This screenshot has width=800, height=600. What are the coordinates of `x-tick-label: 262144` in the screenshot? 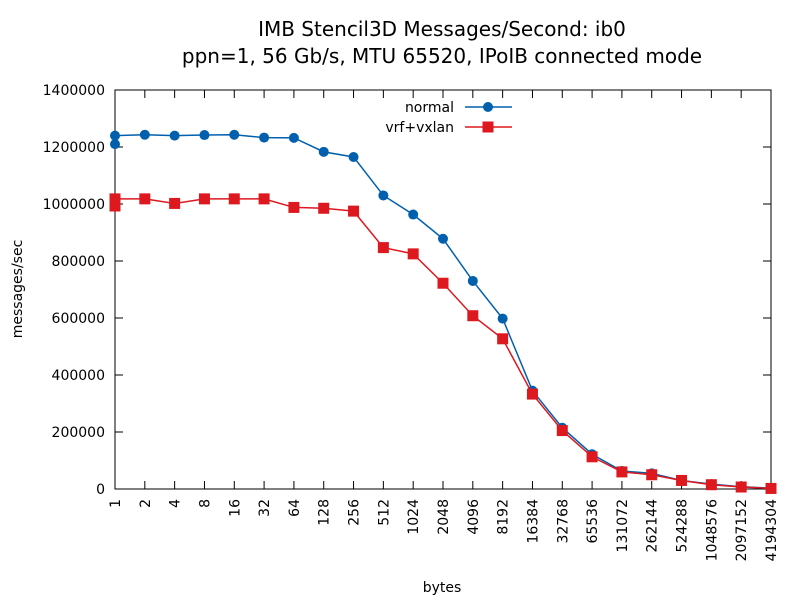 It's located at (653, 526).